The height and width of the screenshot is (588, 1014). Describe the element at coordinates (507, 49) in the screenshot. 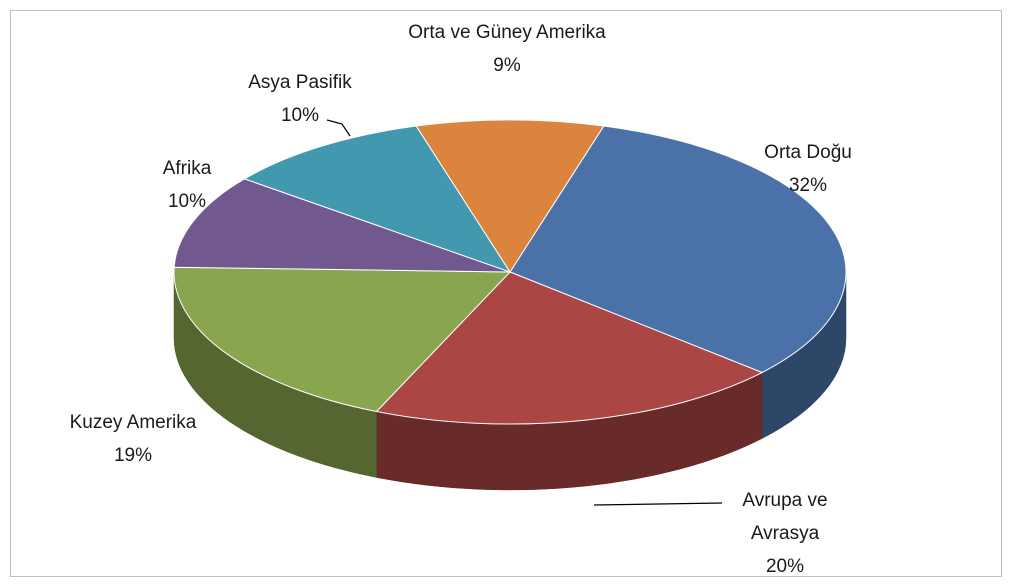

I see `data-label: Orta ve Güney Amerika 9%` at that location.